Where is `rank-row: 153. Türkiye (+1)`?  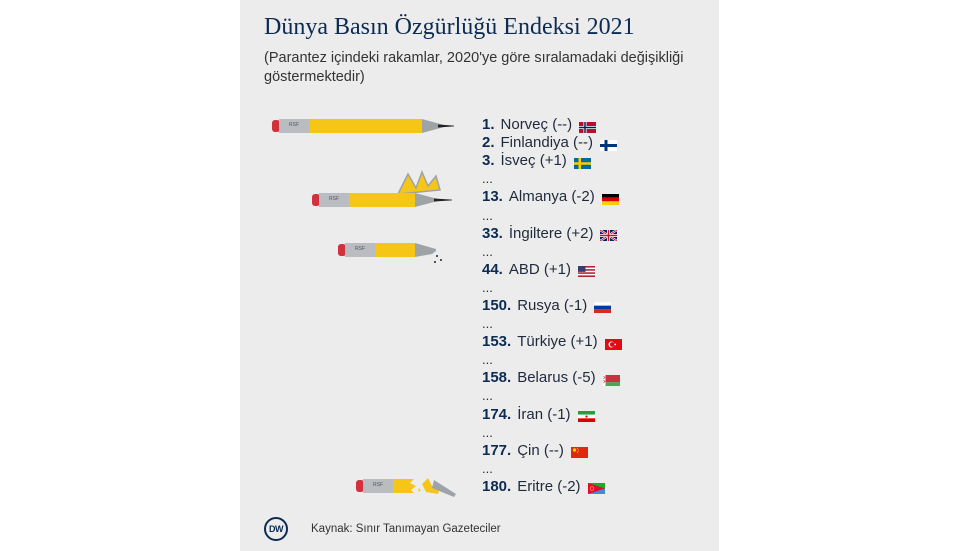
rank-row: 153. Türkiye (+1) is located at coordinates (597, 342).